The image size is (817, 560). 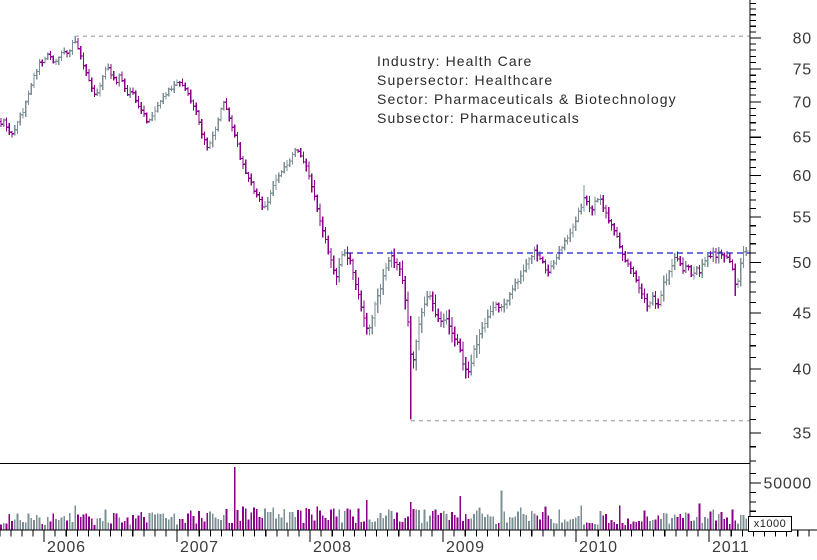 I want to click on year-label: 2006, so click(x=66, y=547).